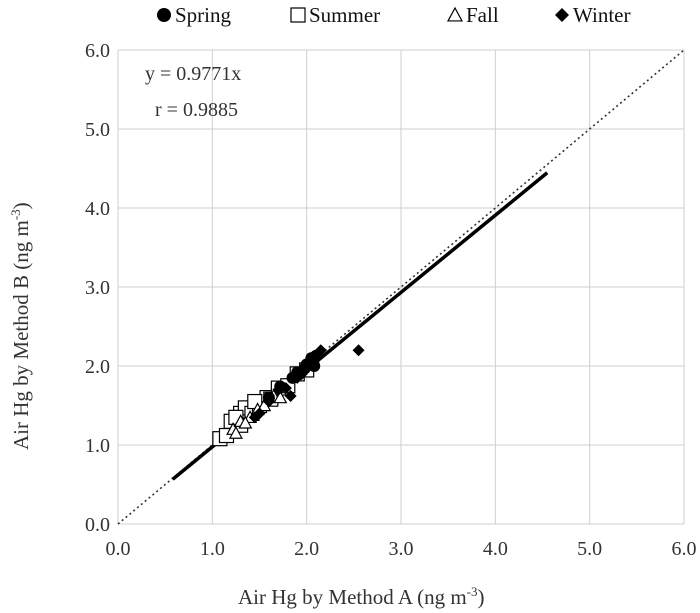  I want to click on y-tick-label: 6.0, so click(97, 51).